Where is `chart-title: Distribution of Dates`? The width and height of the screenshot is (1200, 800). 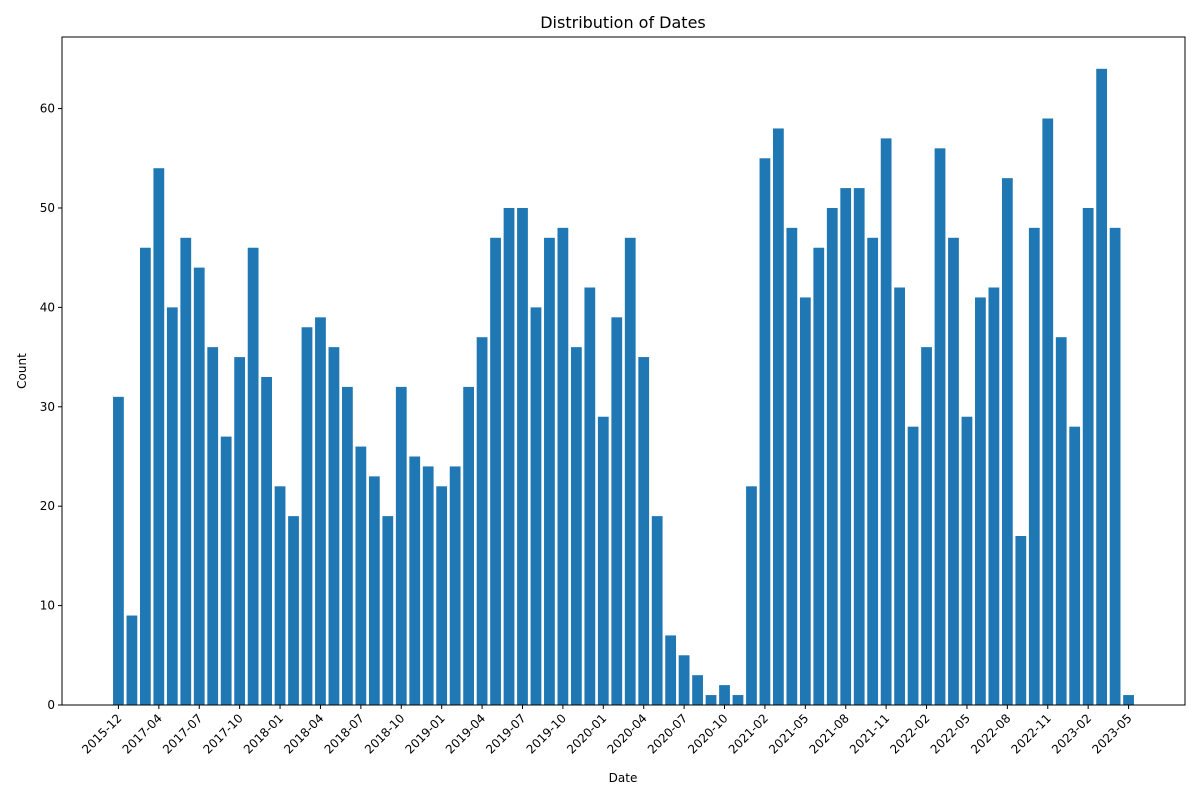
chart-title: Distribution of Dates is located at coordinates (623, 22).